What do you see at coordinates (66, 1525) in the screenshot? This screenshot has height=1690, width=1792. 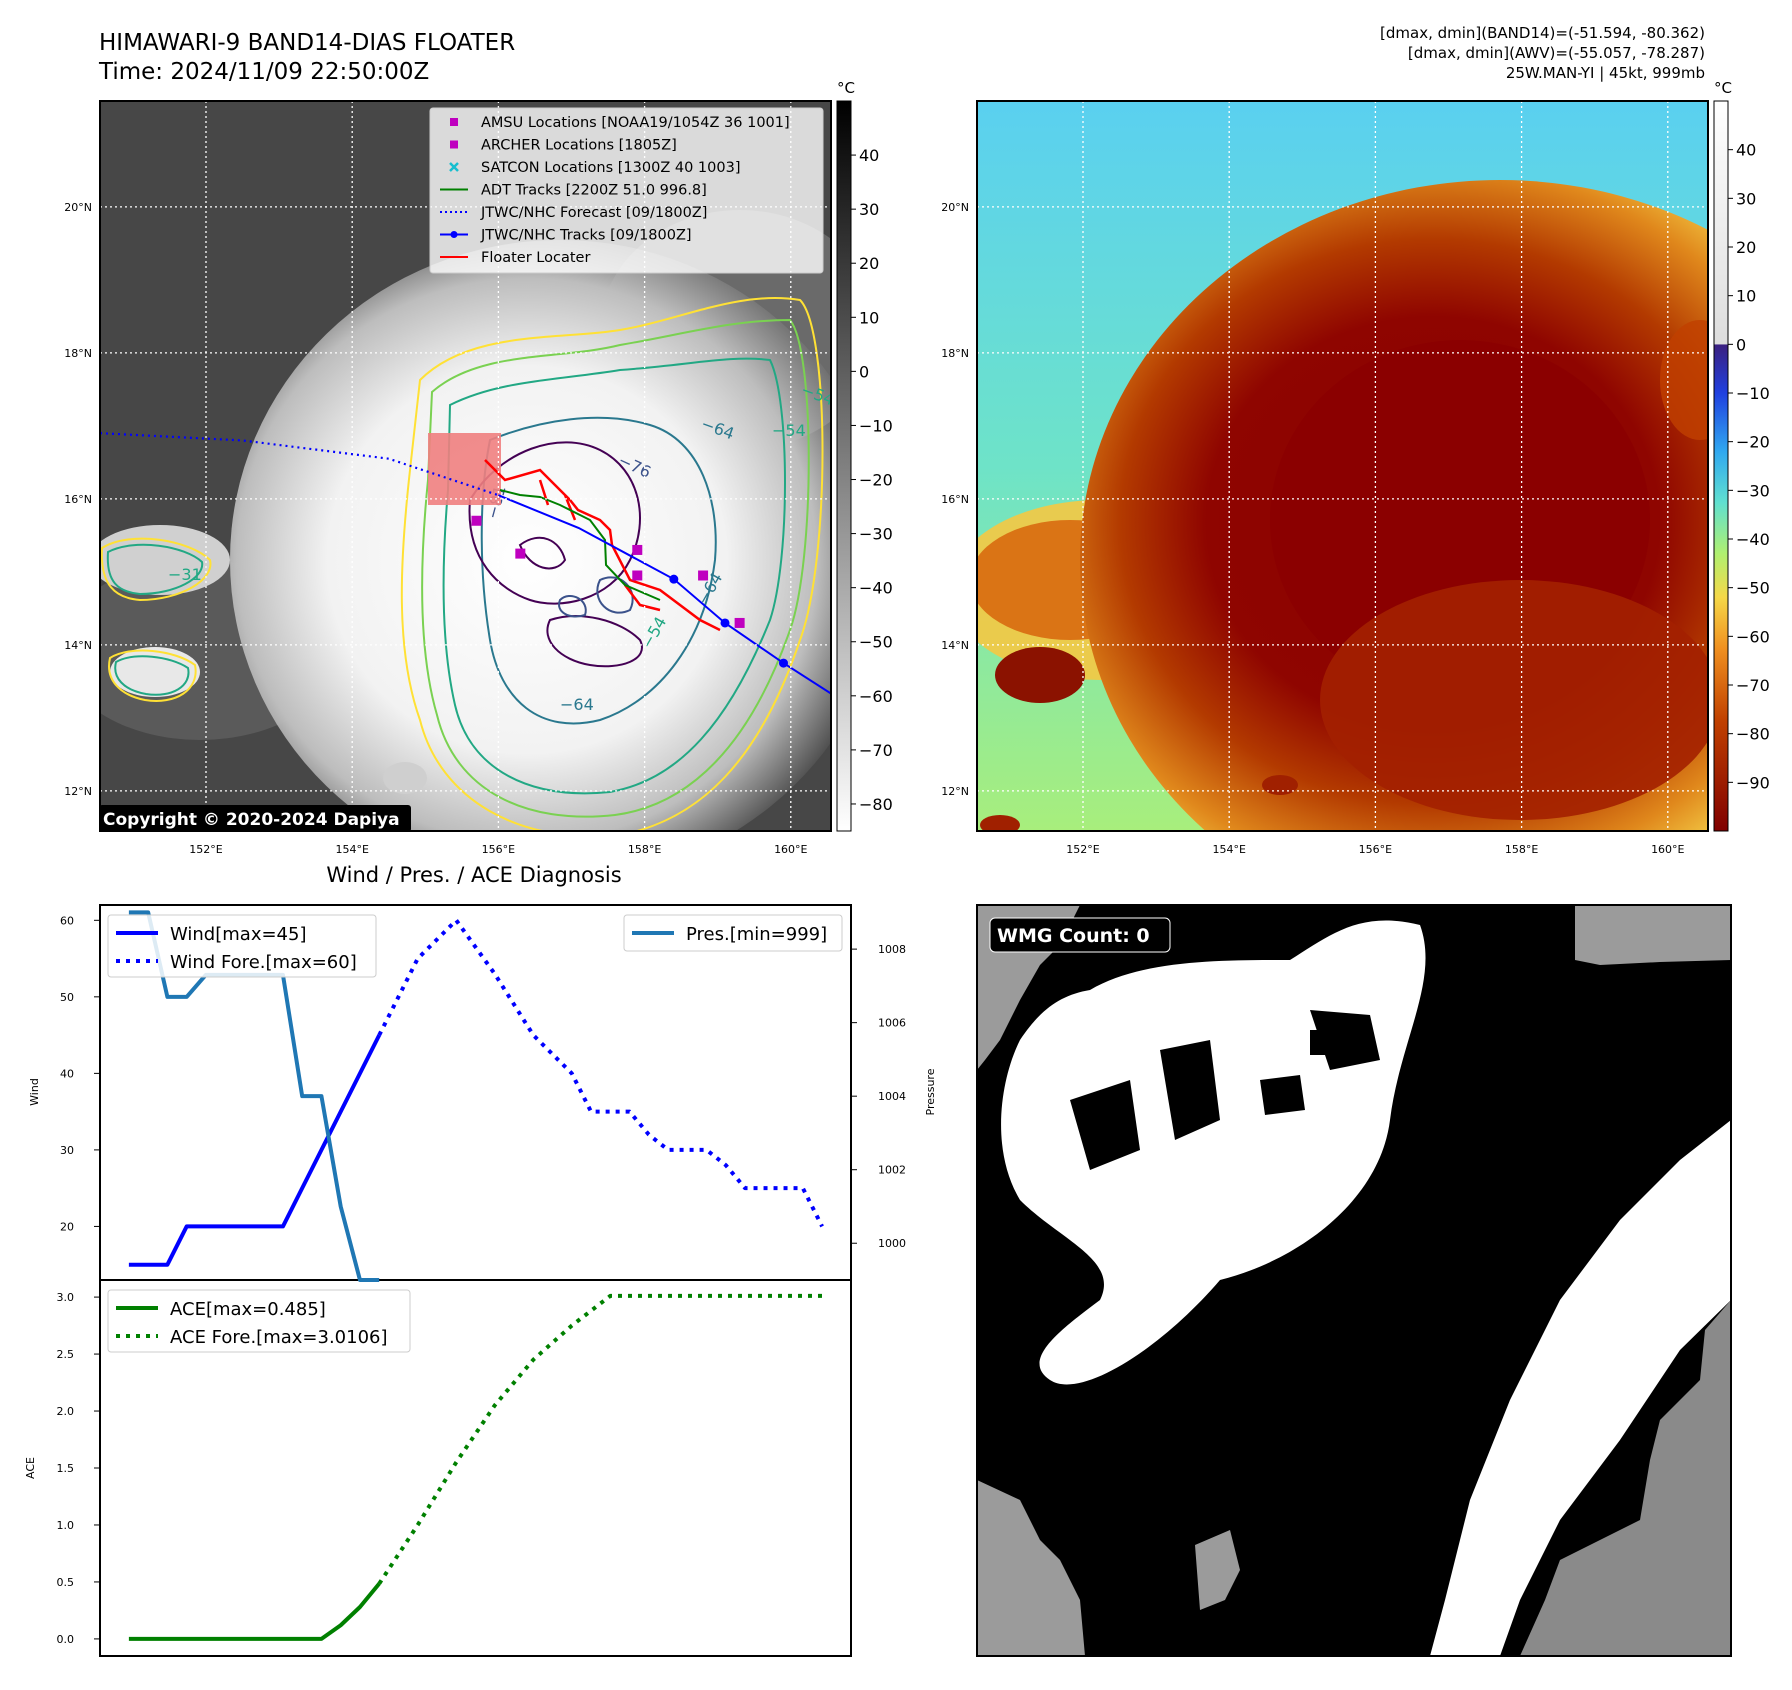 I see `ace-tick-label: 1.0` at bounding box center [66, 1525].